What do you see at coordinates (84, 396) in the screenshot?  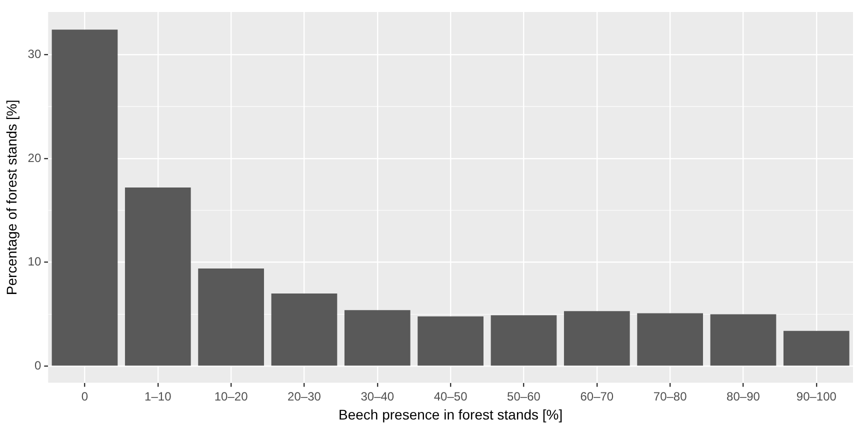 I see `x-tick-label: 0` at bounding box center [84, 396].